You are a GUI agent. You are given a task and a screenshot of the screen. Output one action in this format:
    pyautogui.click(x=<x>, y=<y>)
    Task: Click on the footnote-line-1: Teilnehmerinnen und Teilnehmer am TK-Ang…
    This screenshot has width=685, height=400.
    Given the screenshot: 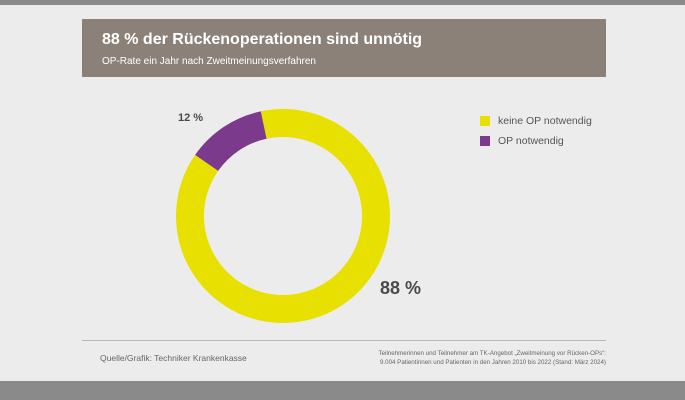 What is the action you would take?
    pyautogui.click(x=492, y=353)
    